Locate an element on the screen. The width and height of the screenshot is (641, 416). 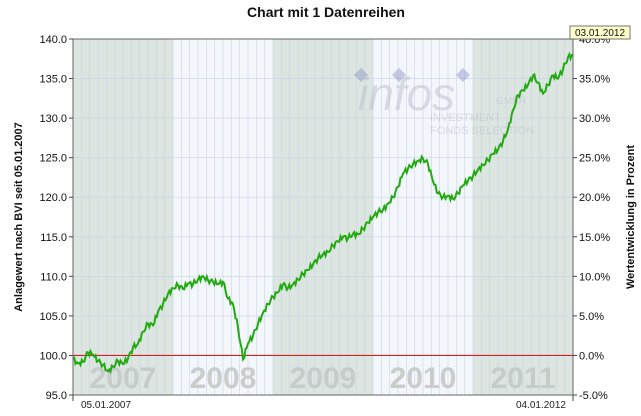
right-tick-label: 0.0% is located at coordinates (591, 356).